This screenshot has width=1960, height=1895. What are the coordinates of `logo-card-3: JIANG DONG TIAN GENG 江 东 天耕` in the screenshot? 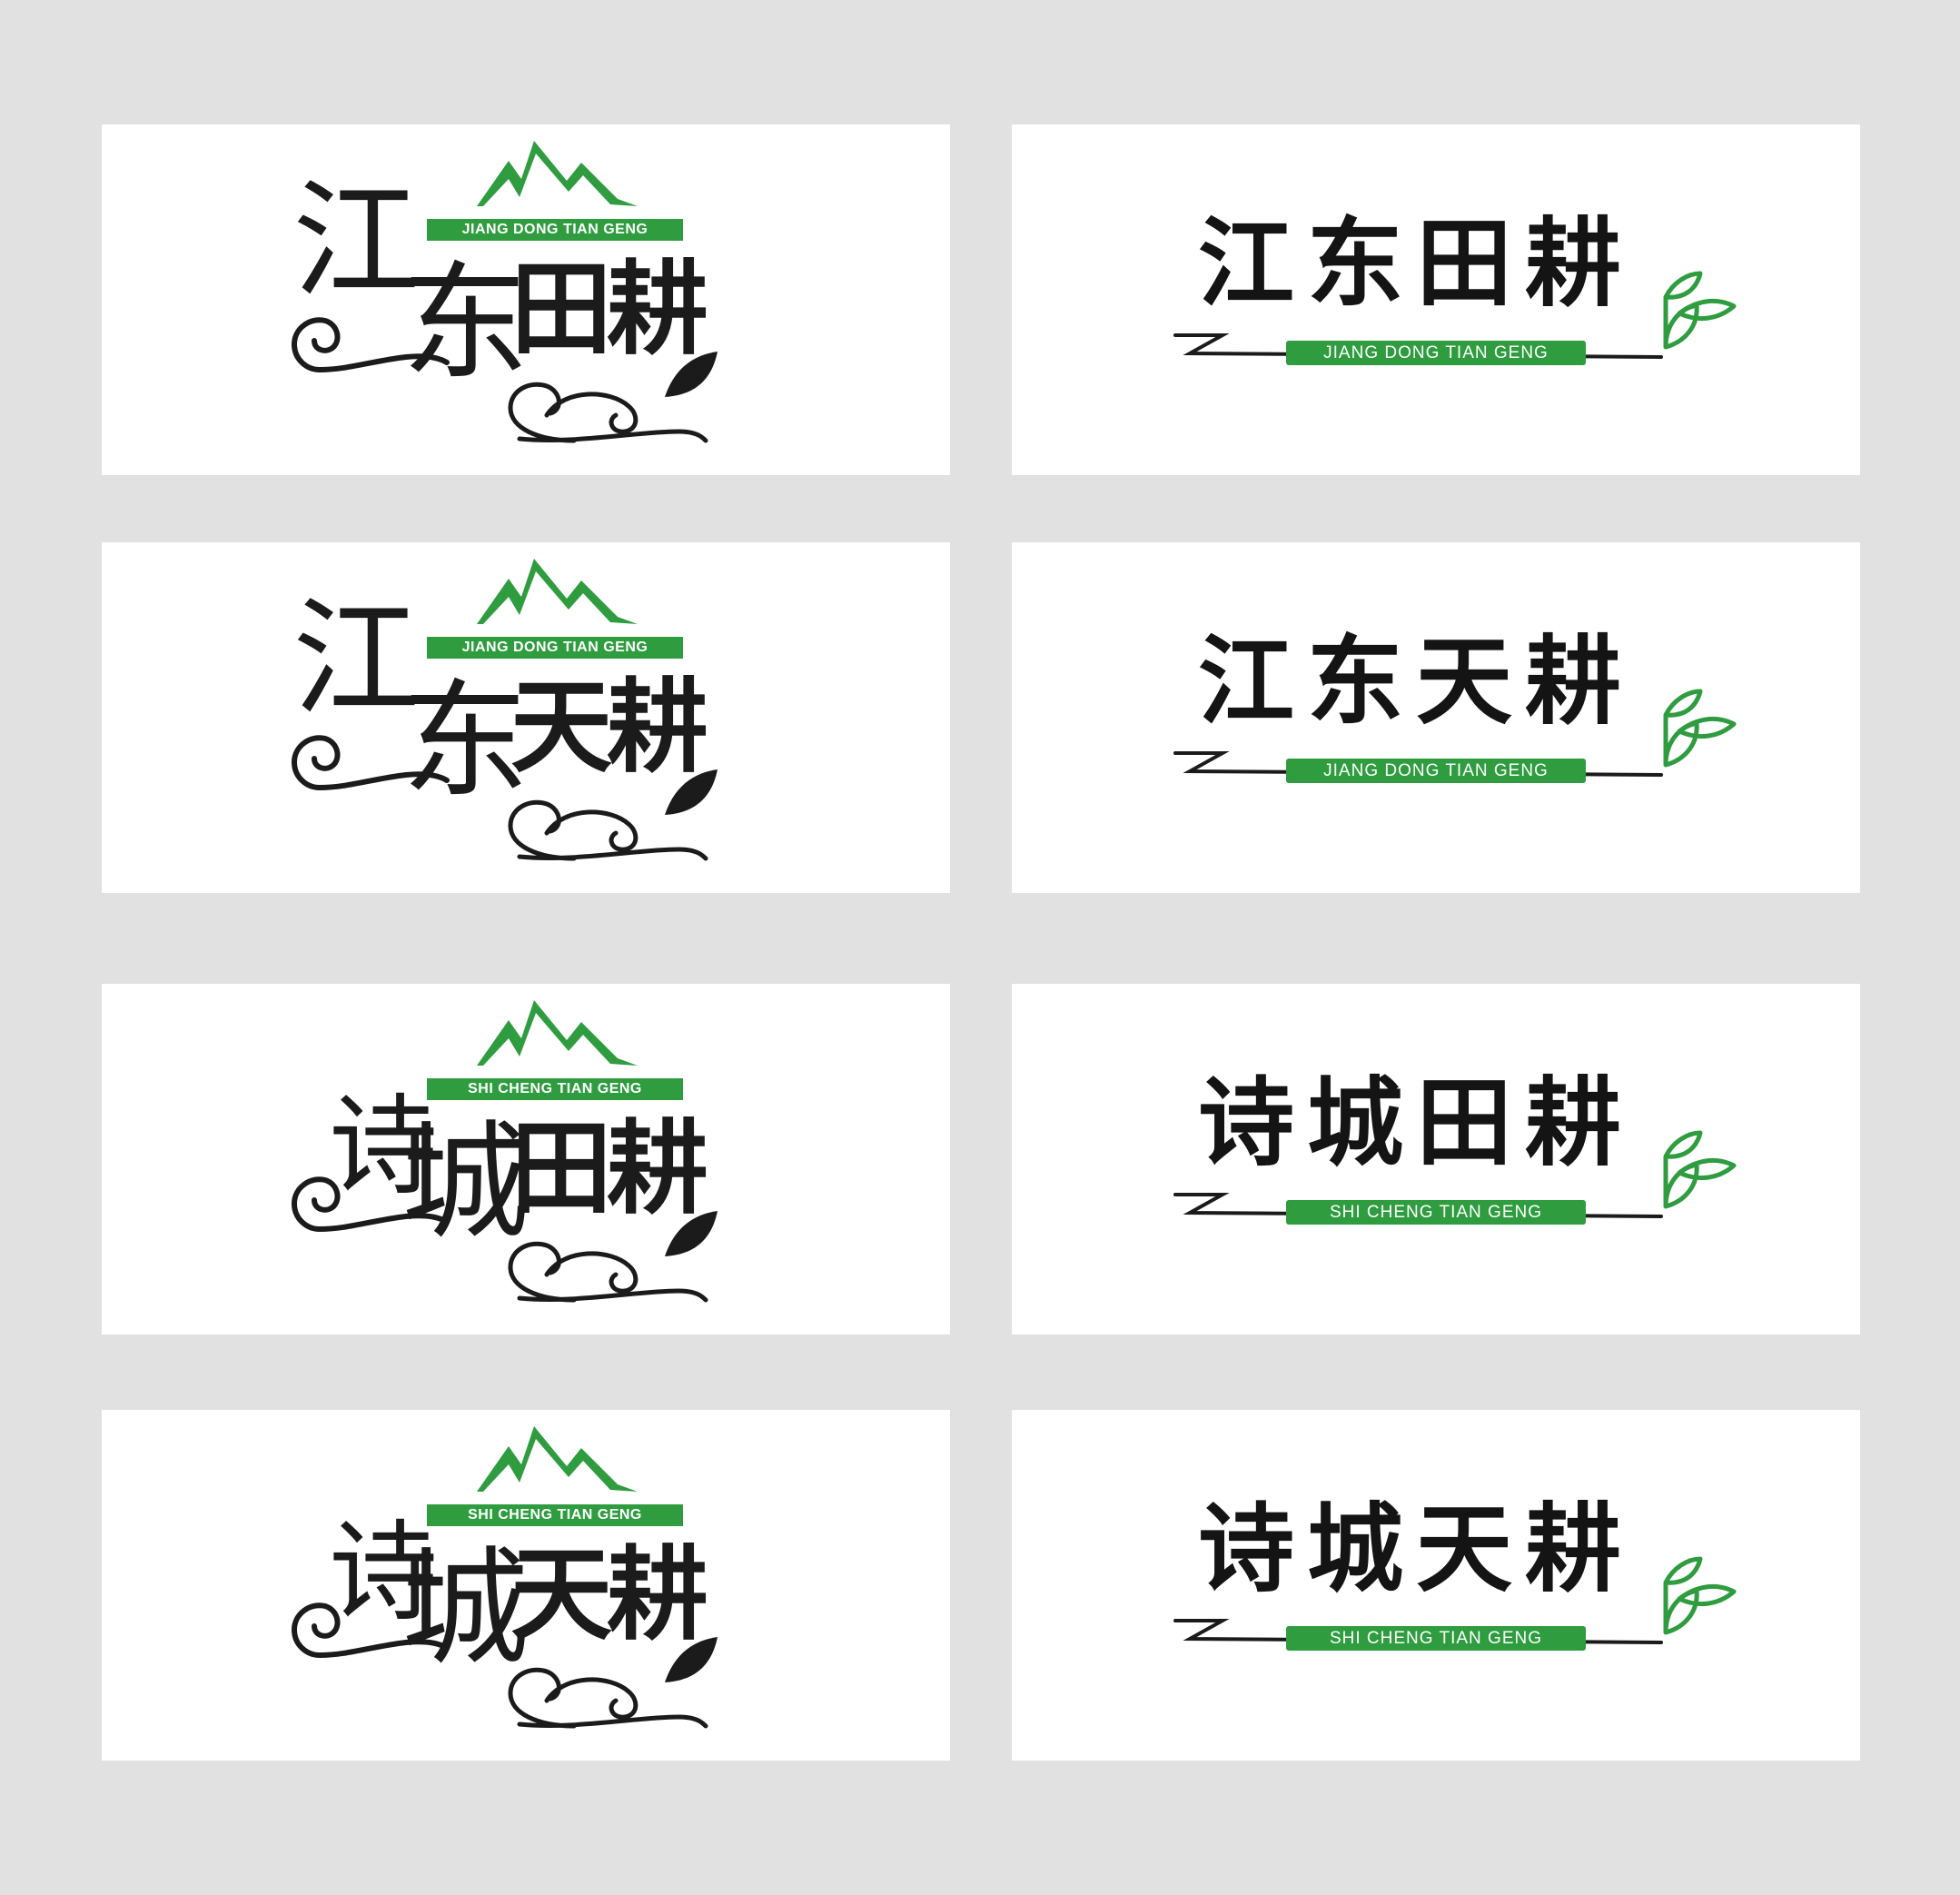 It's located at (526, 717).